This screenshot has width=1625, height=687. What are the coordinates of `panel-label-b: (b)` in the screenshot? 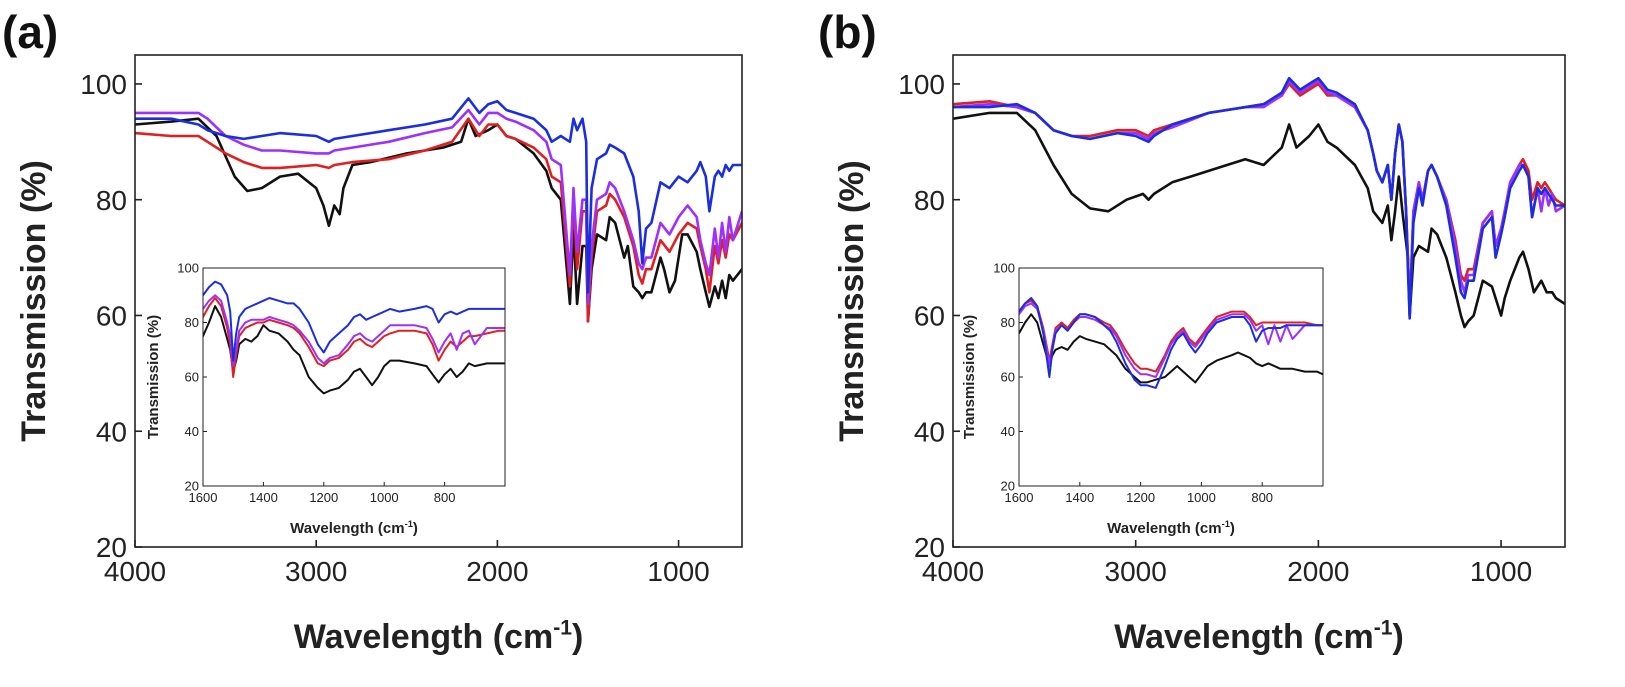 It's located at (847, 32).